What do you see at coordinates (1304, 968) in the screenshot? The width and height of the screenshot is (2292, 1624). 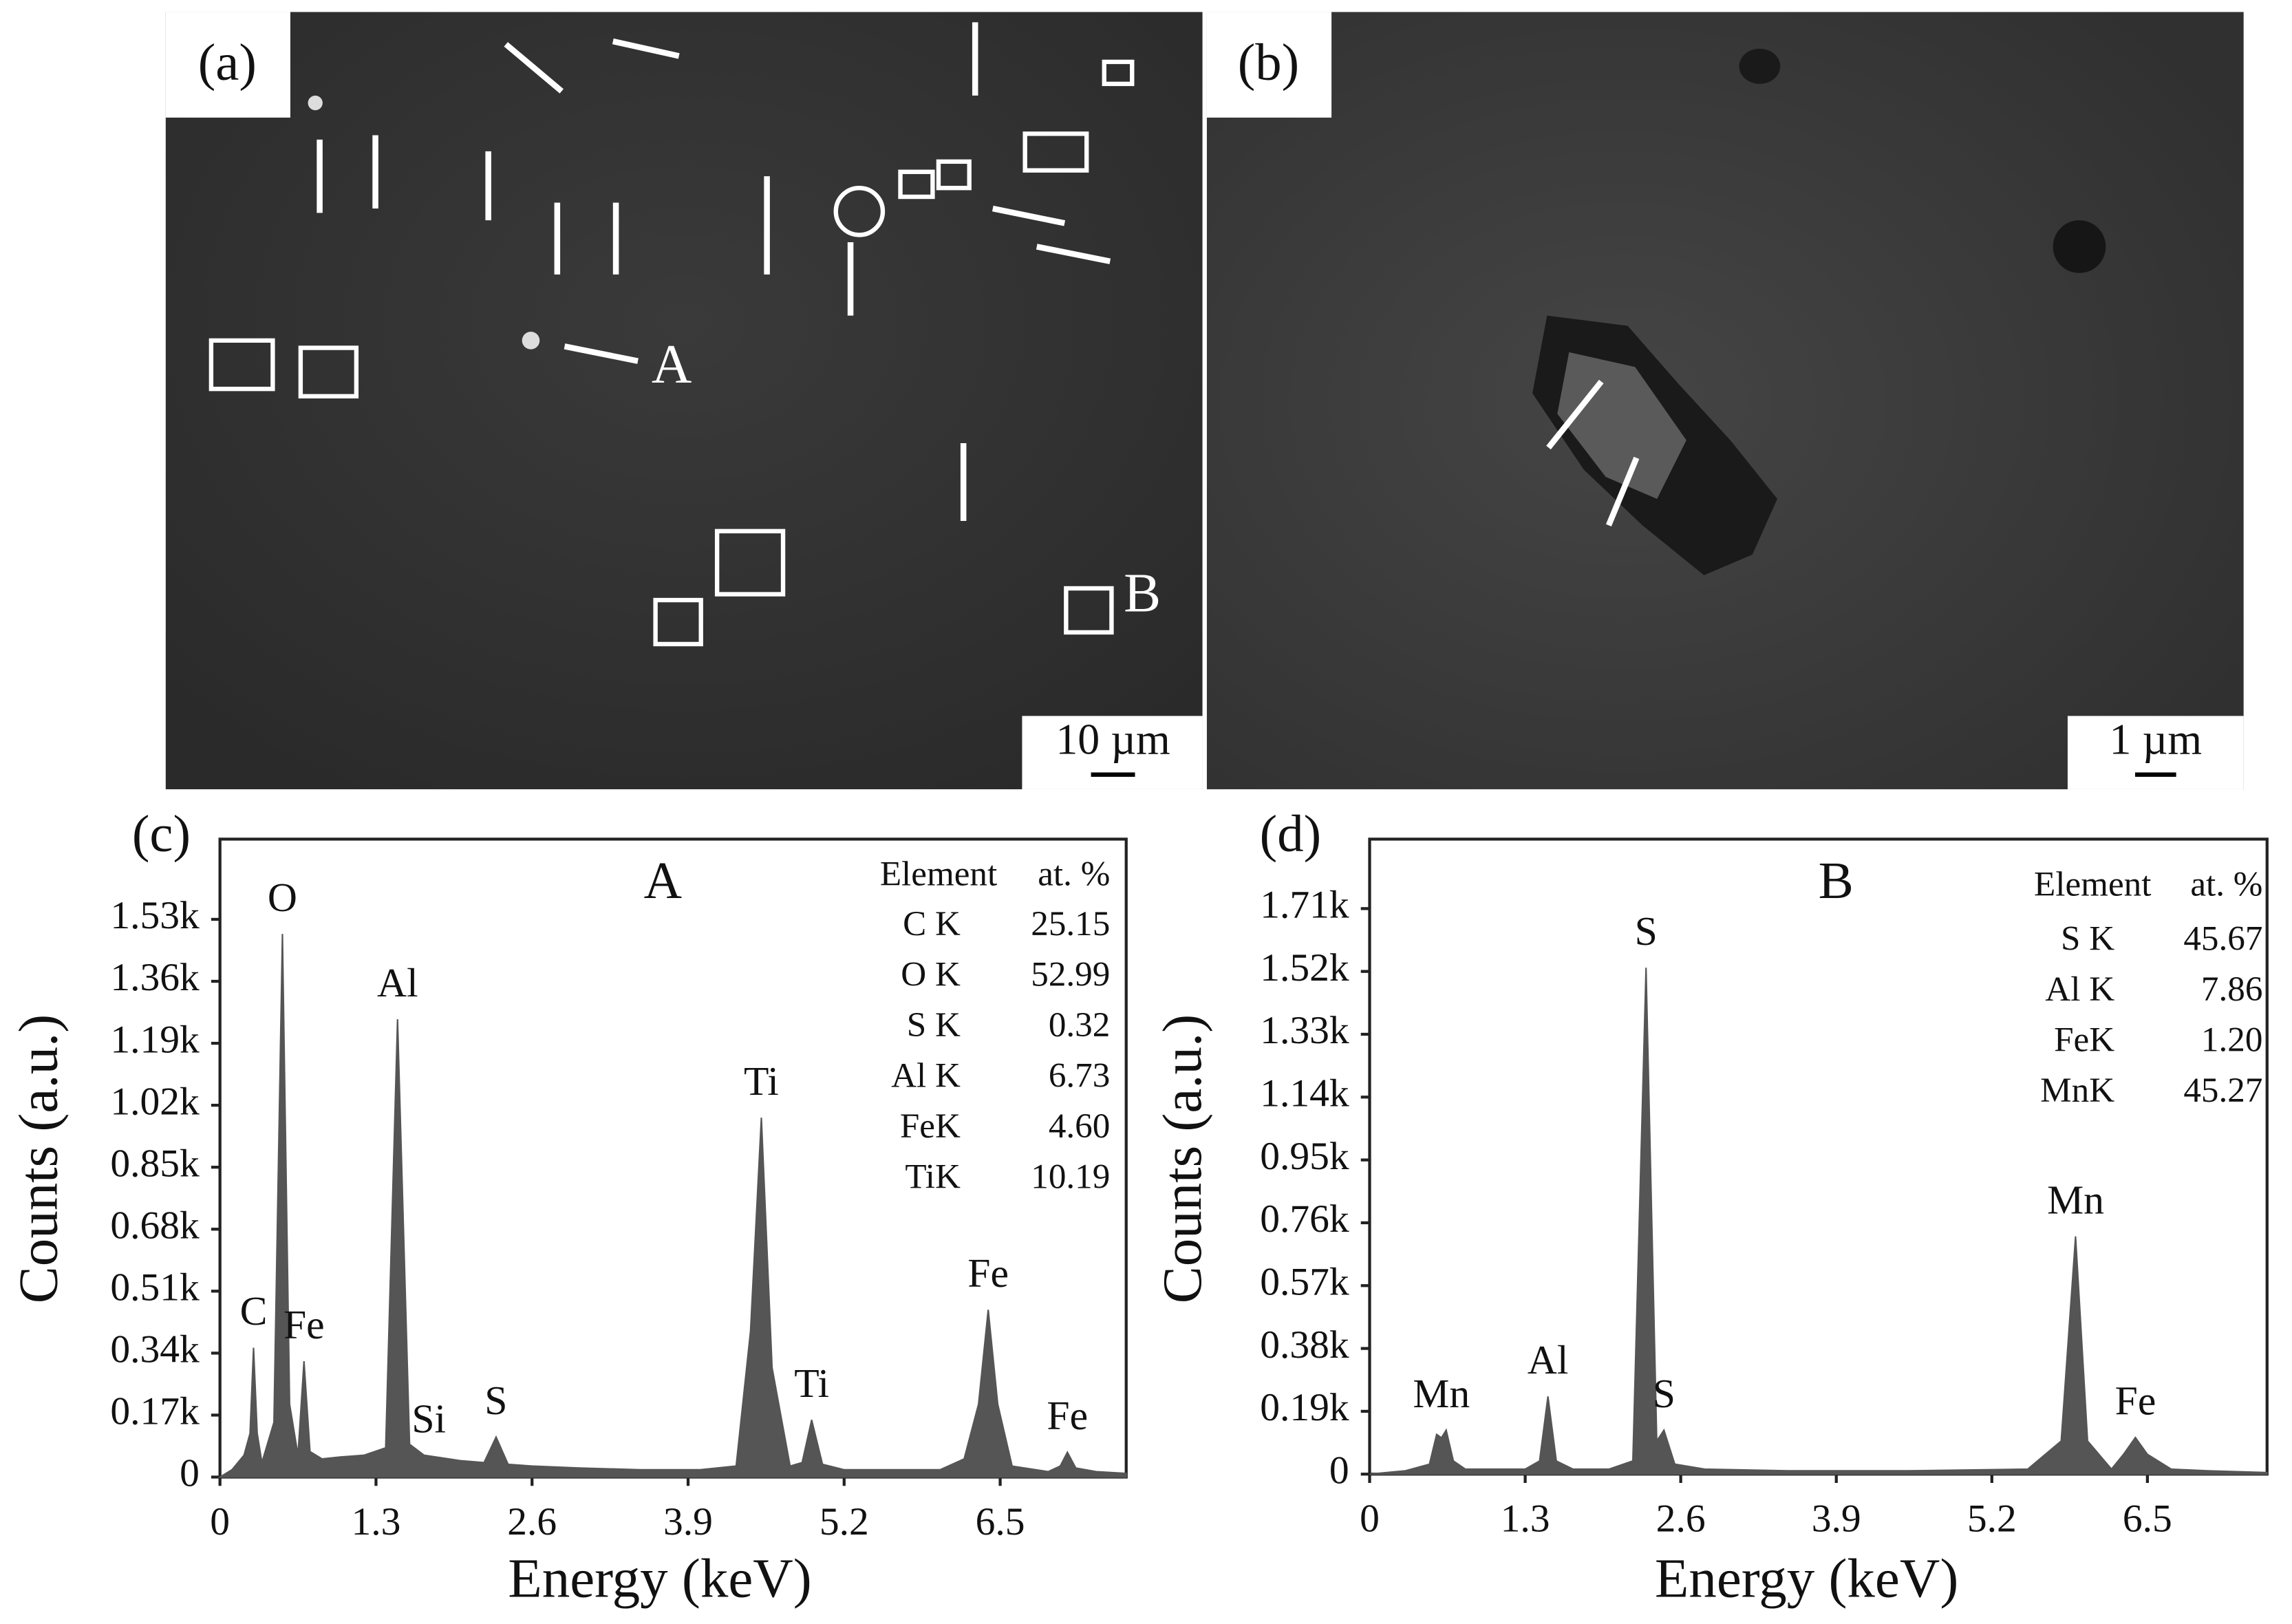 I see `y-tick-label: 1.52k` at bounding box center [1304, 968].